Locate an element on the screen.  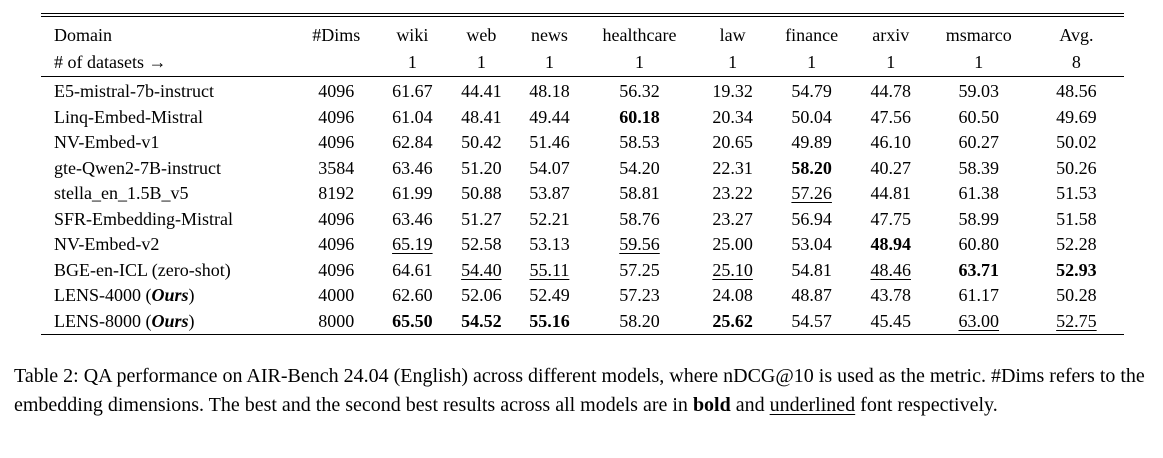
score-cell-msmarco: 60.80 is located at coordinates (979, 244).